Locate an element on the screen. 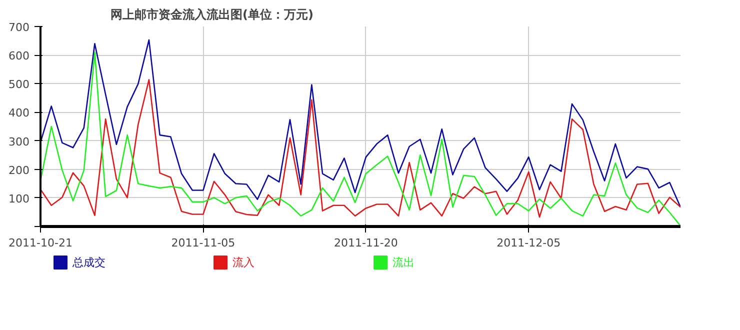  x-tick-label: 2011-12-05 is located at coordinates (528, 243).